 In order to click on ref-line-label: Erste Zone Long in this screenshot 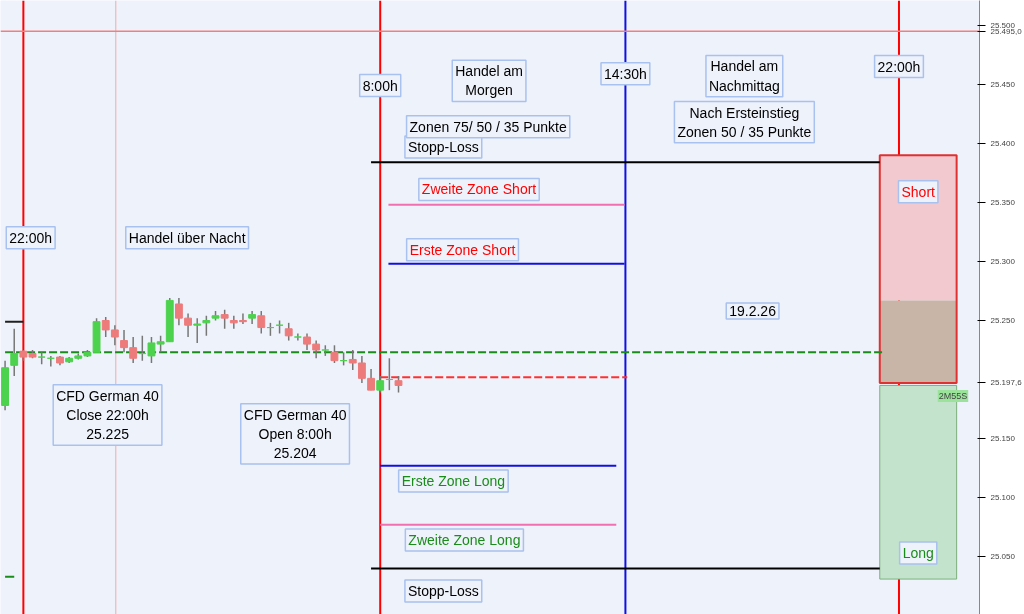, I will do `click(453, 481)`.